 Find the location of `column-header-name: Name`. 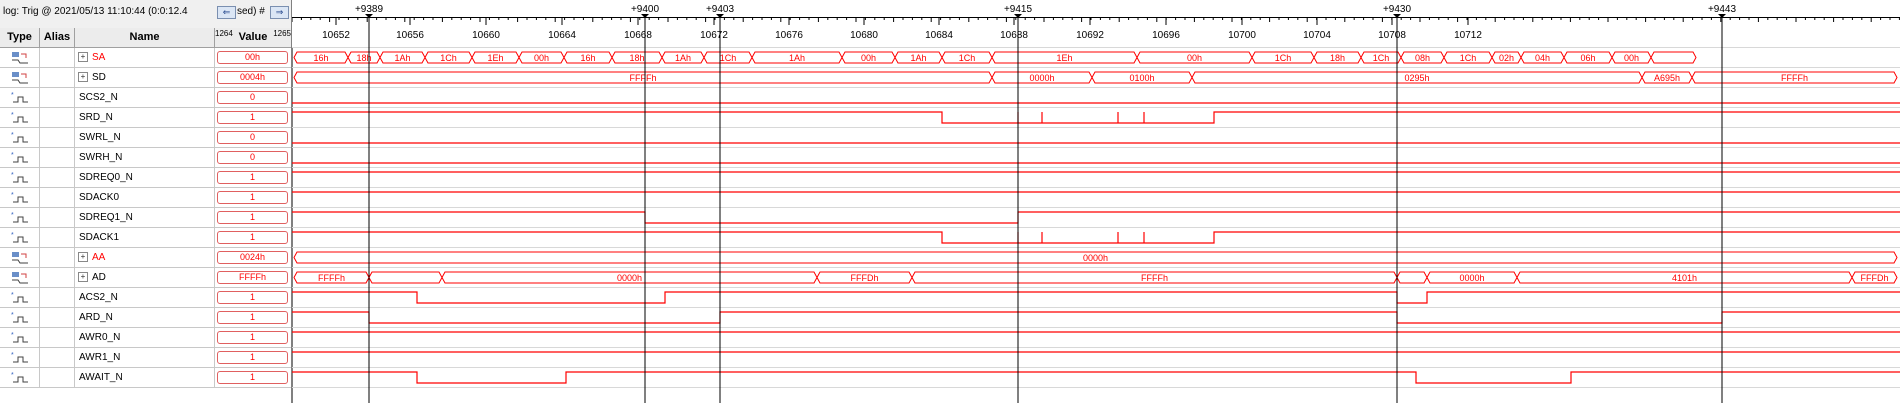

column-header-name: Name is located at coordinates (145, 38).